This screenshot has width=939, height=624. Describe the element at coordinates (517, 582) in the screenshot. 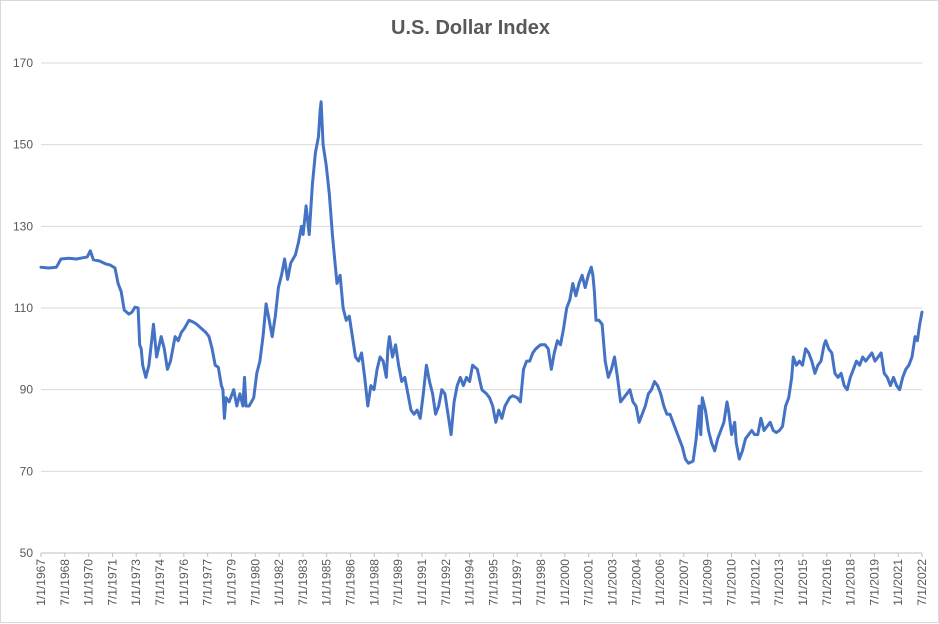

I see `x-tick-label: 1/1/1997` at that location.